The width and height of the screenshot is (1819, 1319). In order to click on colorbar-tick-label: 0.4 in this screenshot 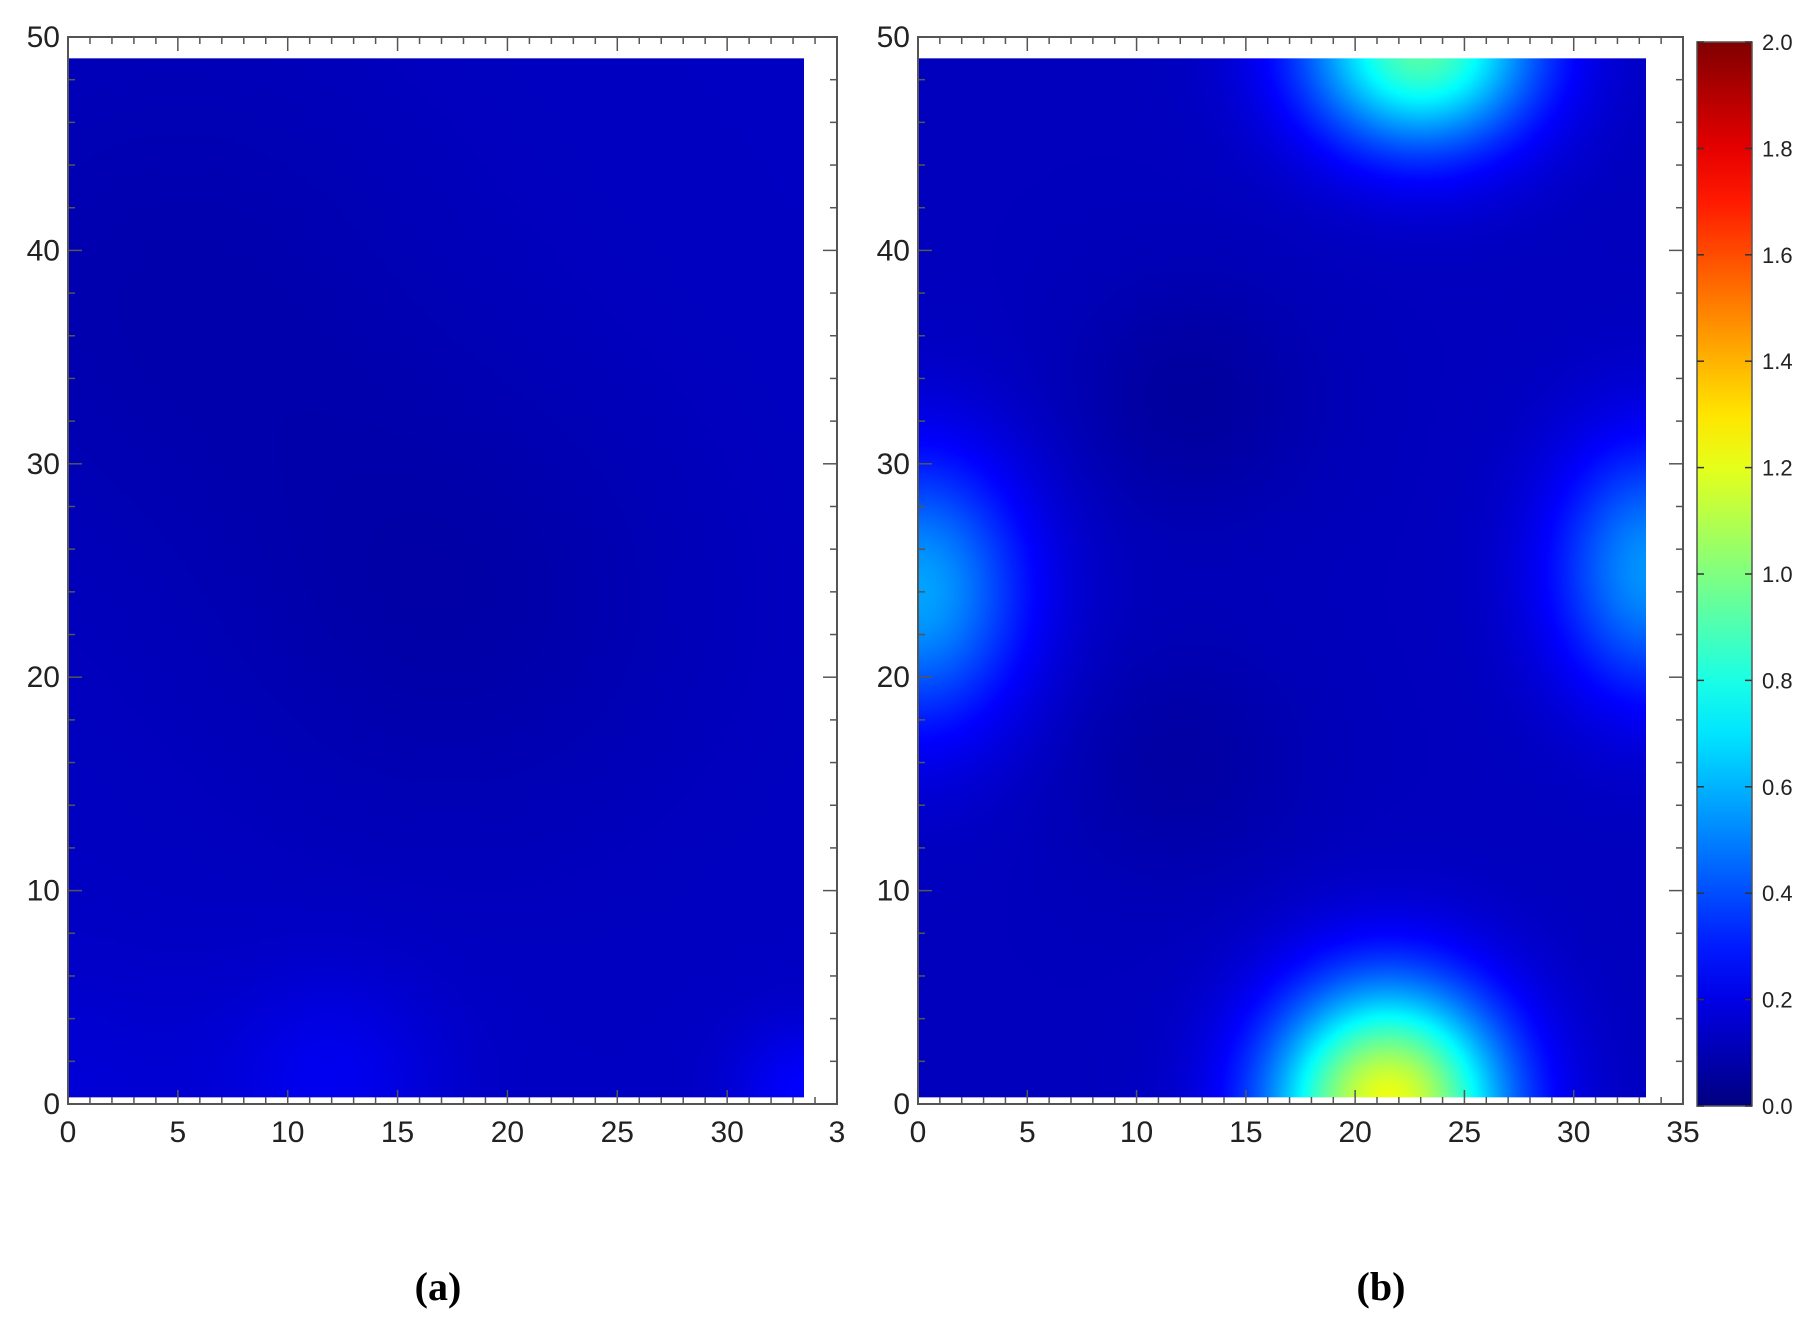, I will do `click(1777, 893)`.